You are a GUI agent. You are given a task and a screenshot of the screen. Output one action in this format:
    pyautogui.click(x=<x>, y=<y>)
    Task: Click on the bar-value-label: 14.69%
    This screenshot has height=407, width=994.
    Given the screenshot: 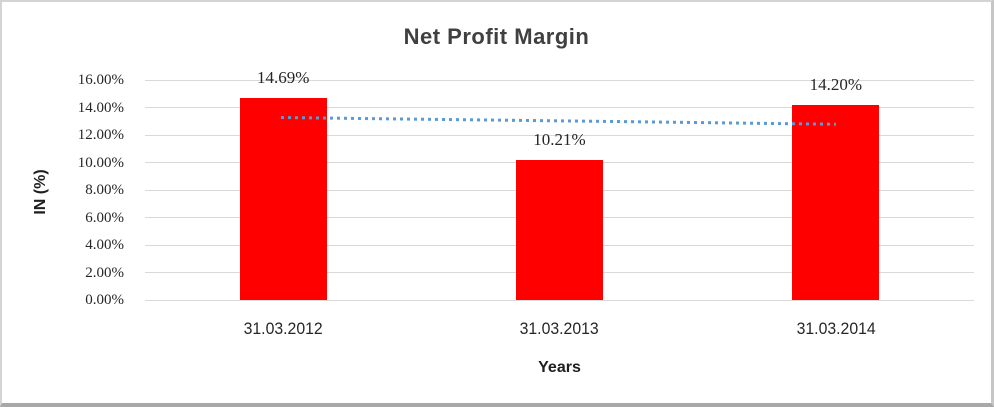 What is the action you would take?
    pyautogui.click(x=283, y=77)
    